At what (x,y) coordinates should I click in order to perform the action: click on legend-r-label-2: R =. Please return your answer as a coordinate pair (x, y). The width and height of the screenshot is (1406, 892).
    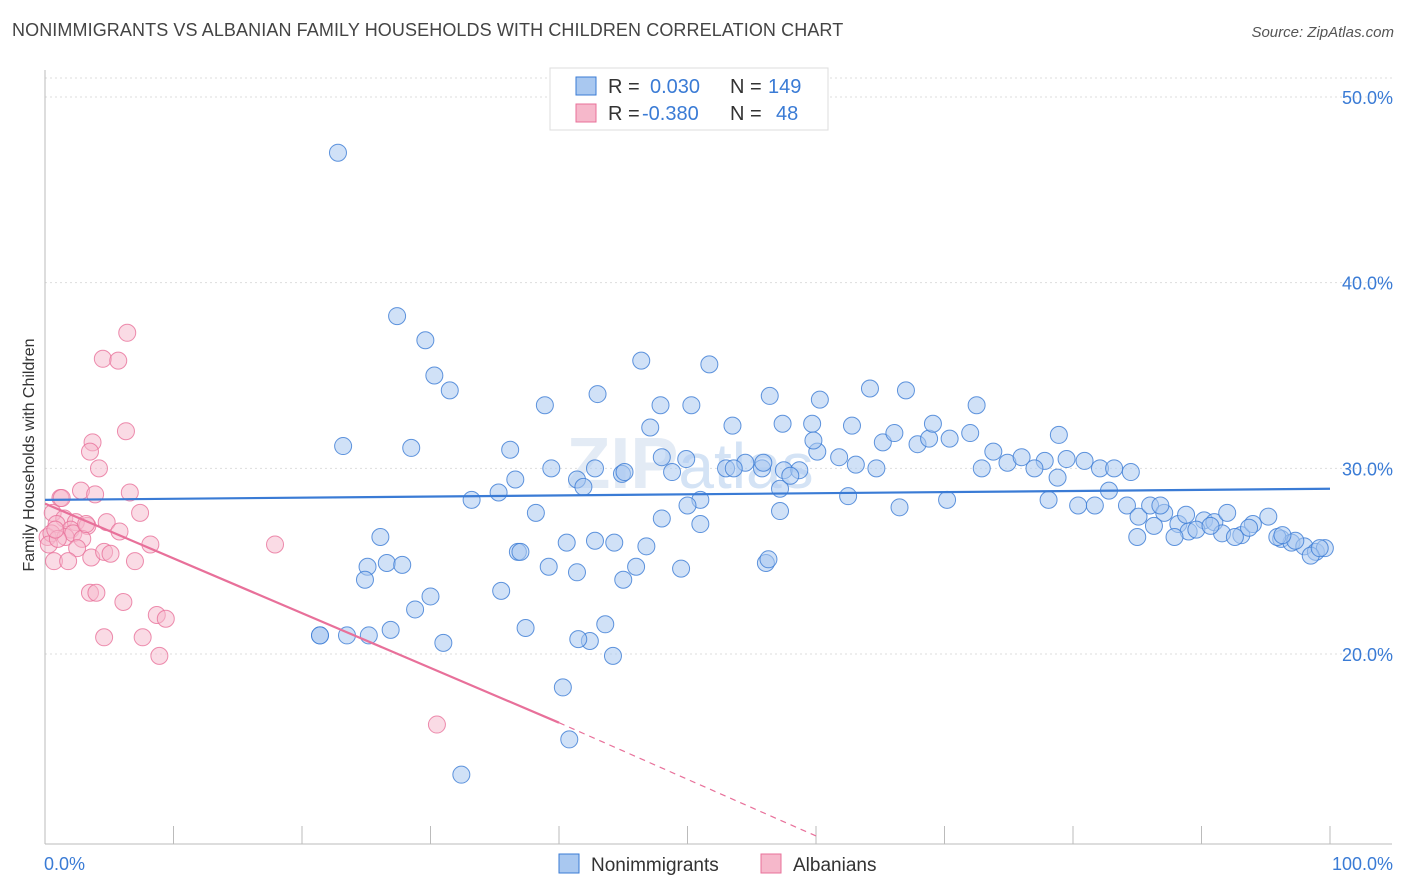
    Looking at the image, I should click on (624, 114).